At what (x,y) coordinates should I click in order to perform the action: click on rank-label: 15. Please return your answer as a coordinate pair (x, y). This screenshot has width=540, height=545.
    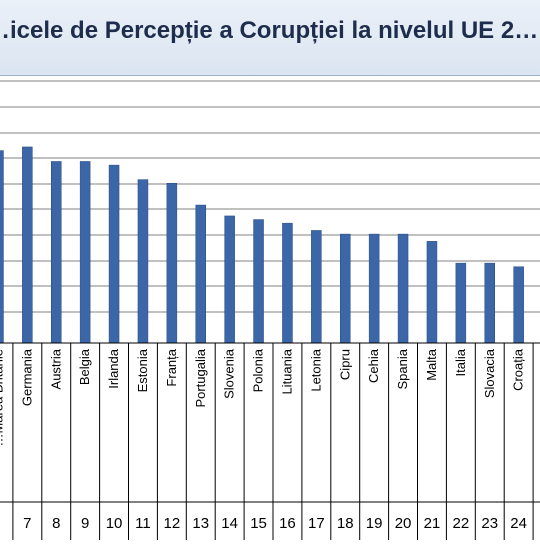
    Looking at the image, I should click on (258, 523).